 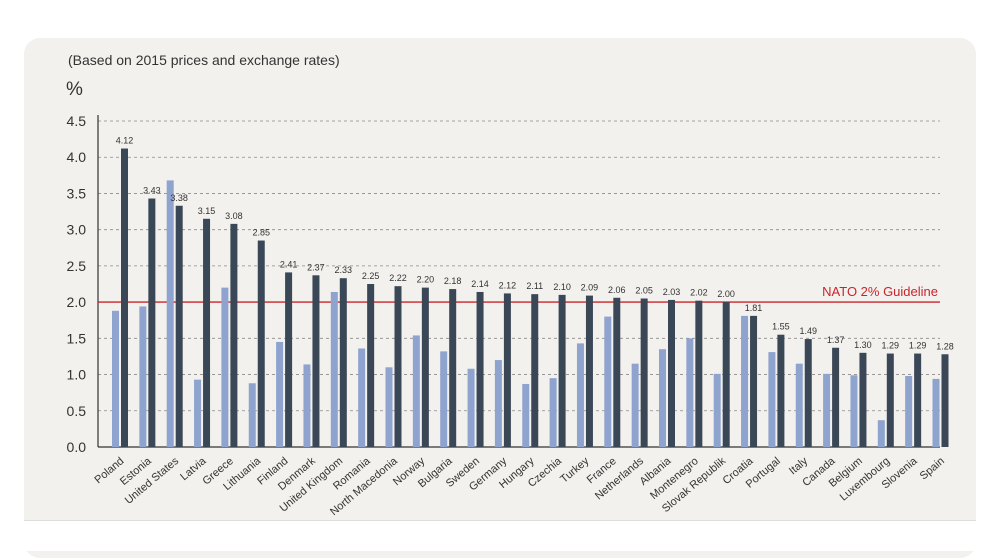 What do you see at coordinates (500, 535) in the screenshot?
I see `footer-panel` at bounding box center [500, 535].